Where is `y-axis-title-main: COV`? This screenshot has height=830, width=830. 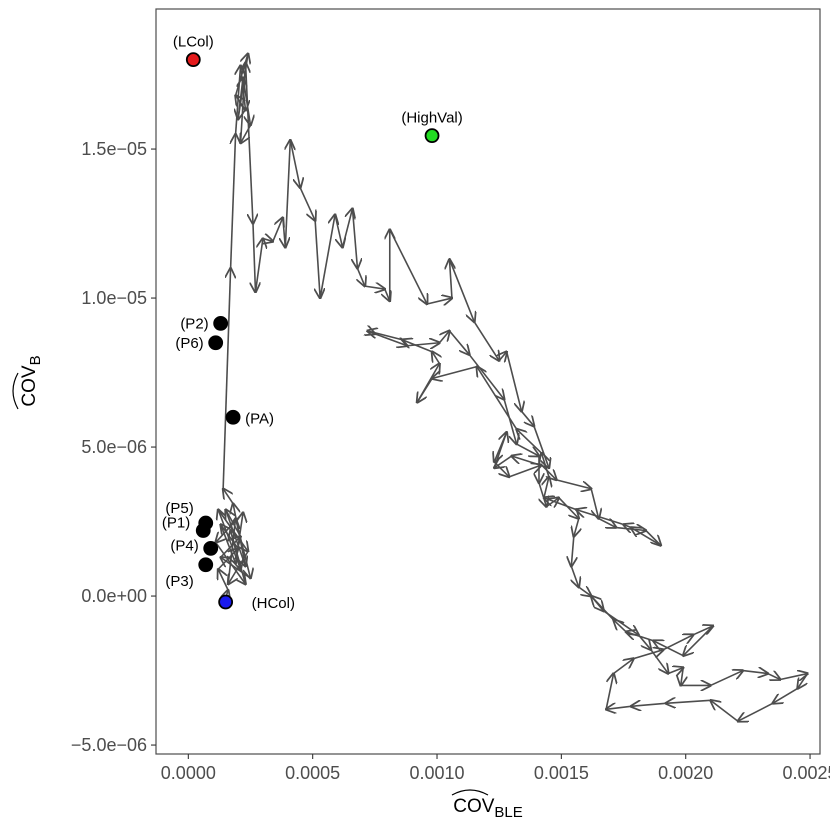 y-axis-title-main: COV is located at coordinates (29, 386).